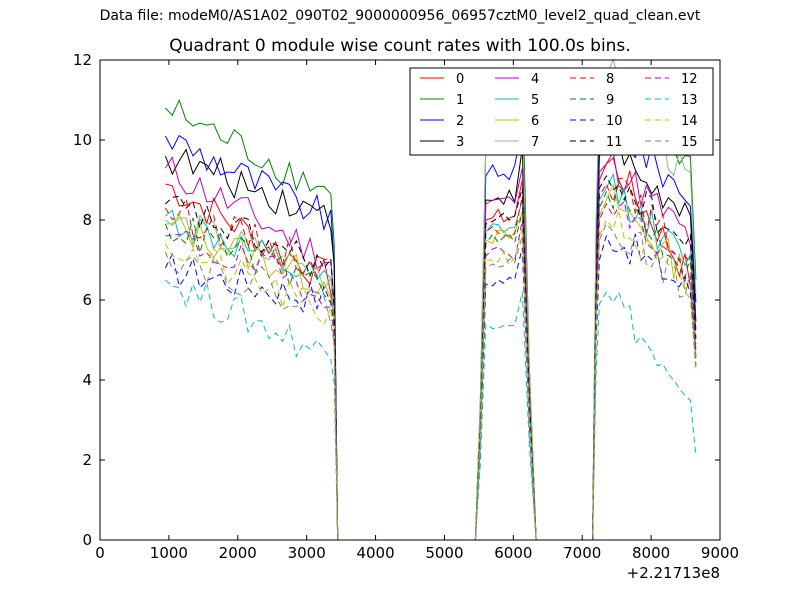 This screenshot has height=600, width=800. What do you see at coordinates (238, 553) in the screenshot?
I see `x-tick-label: 2000` at bounding box center [238, 553].